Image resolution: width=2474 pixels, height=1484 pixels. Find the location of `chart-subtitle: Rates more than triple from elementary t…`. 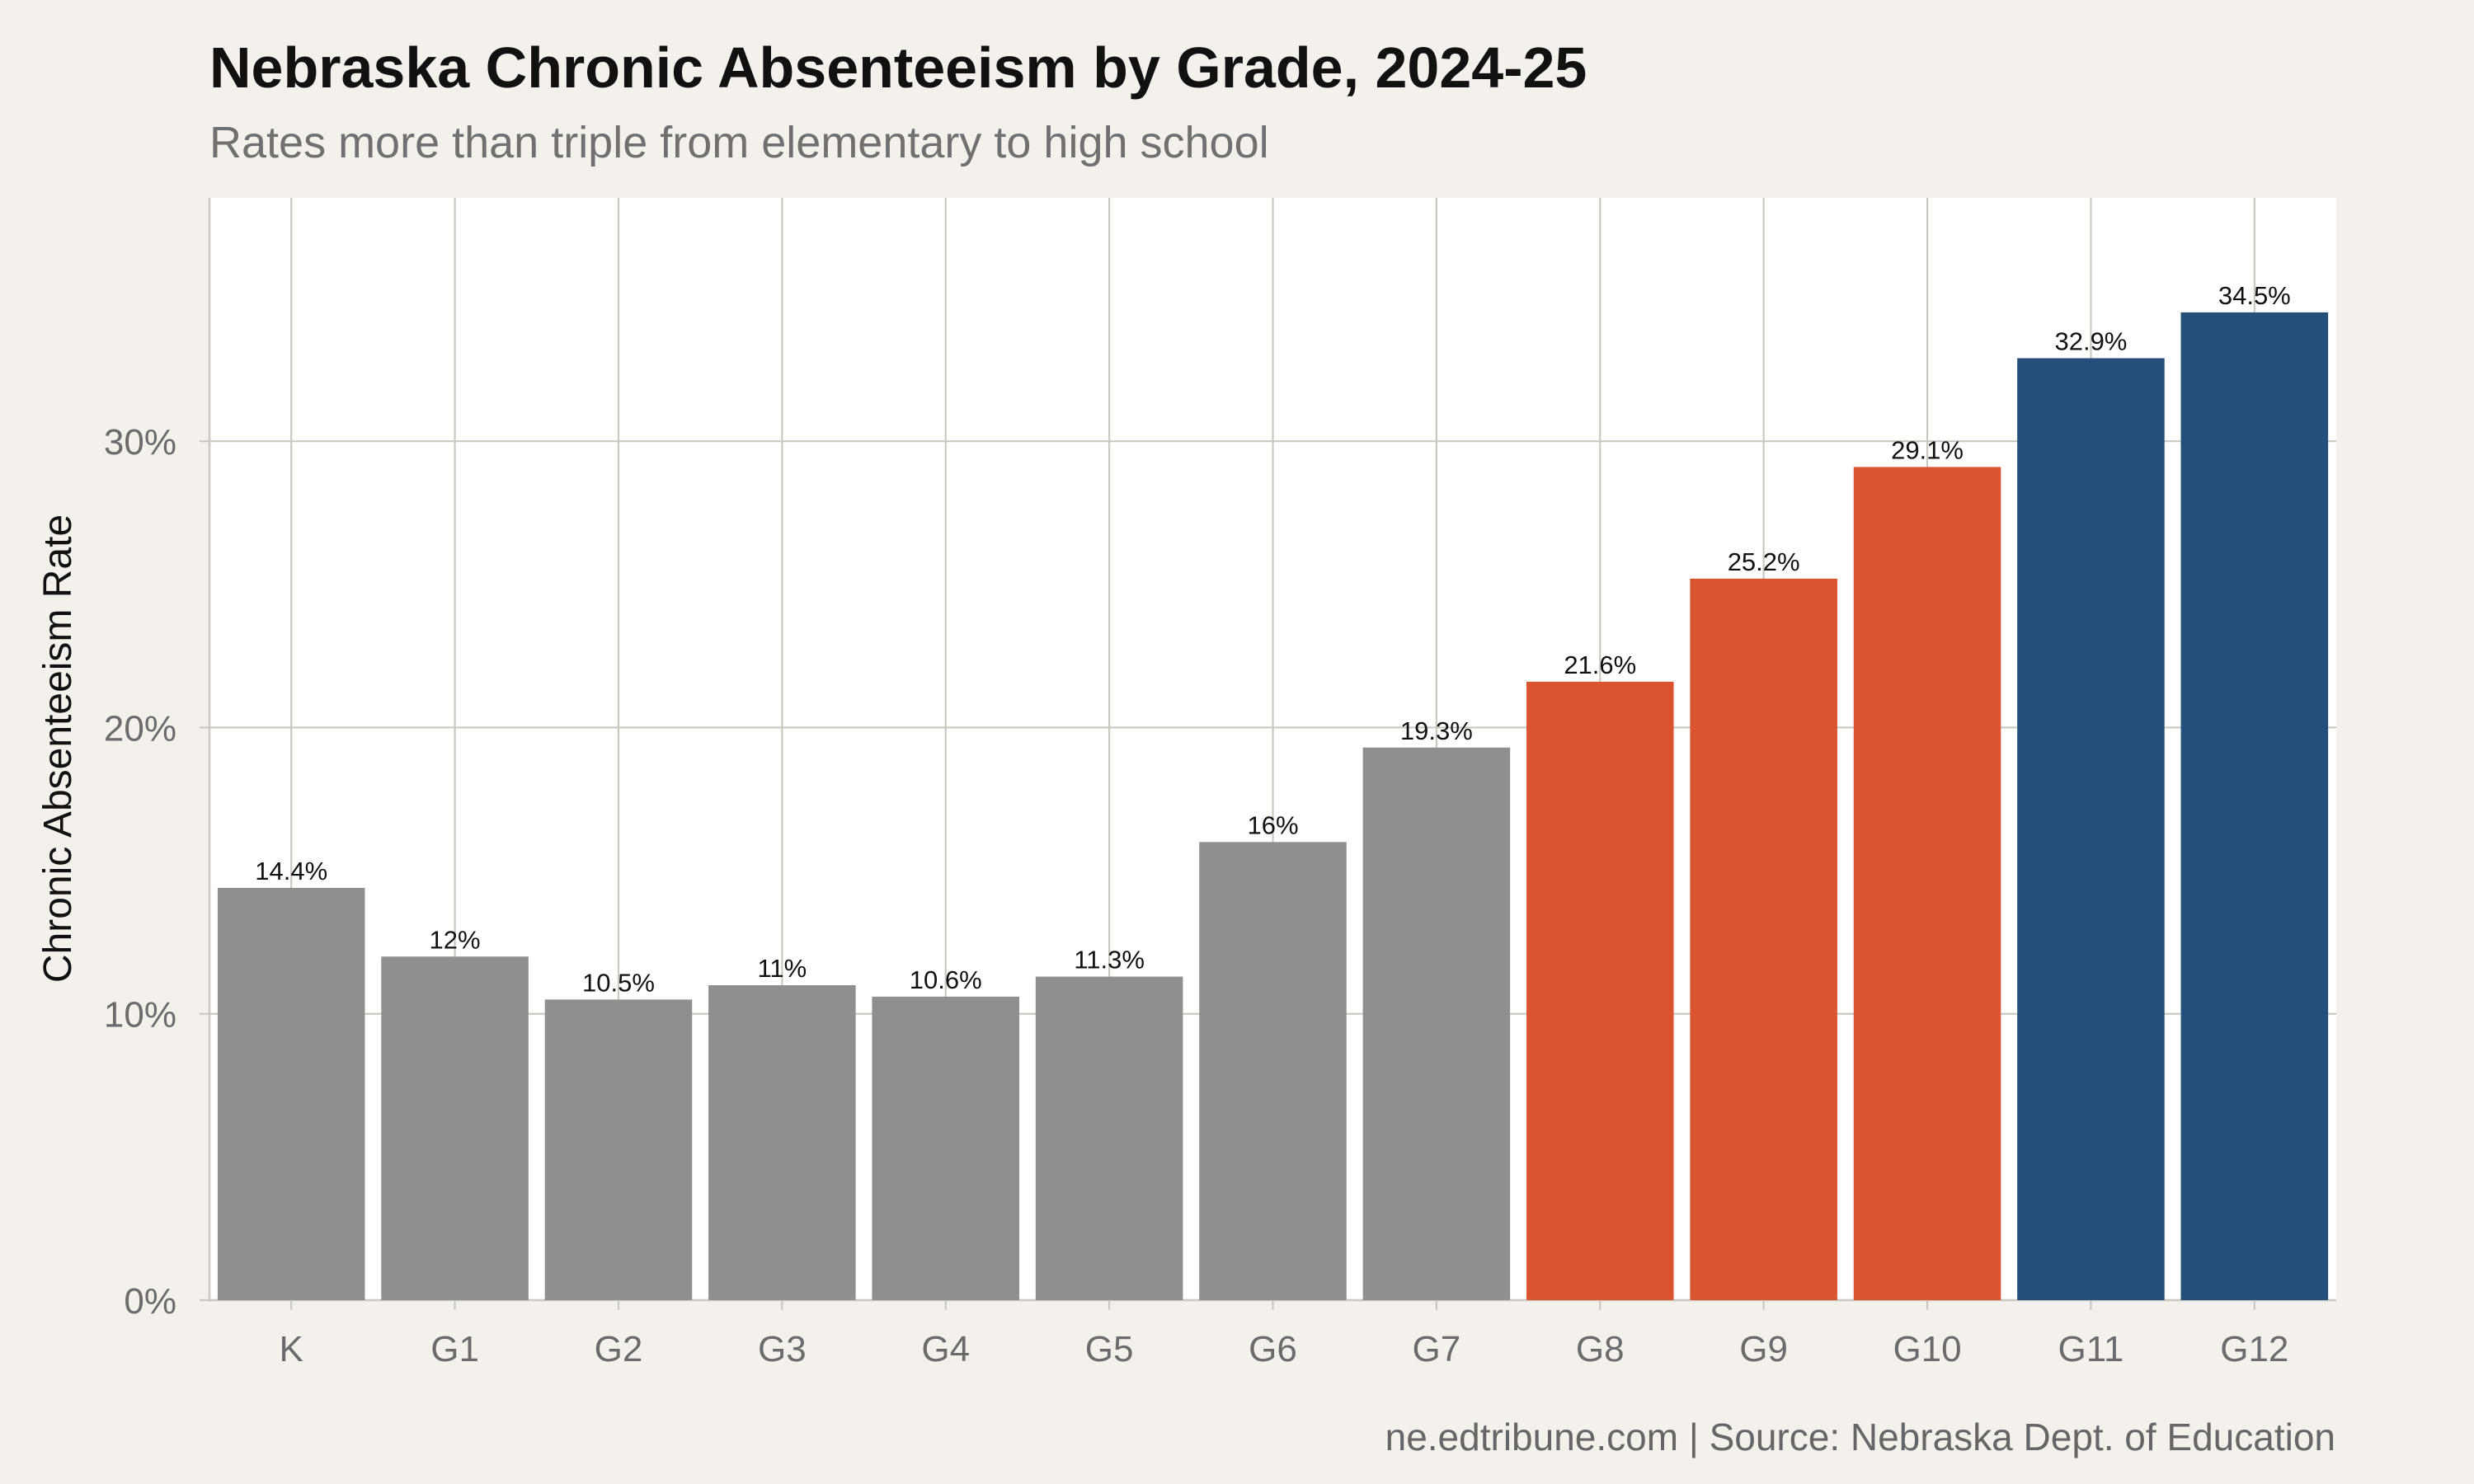

chart-subtitle: Rates more than triple from elementary t… is located at coordinates (739, 142).